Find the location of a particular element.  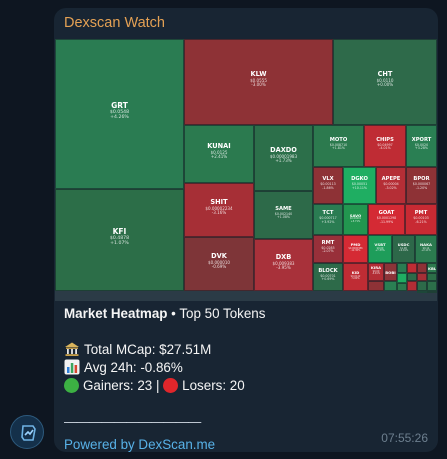

heatmap-tile: PMD $0.0000386 -12.30% is located at coordinates (355, 249).